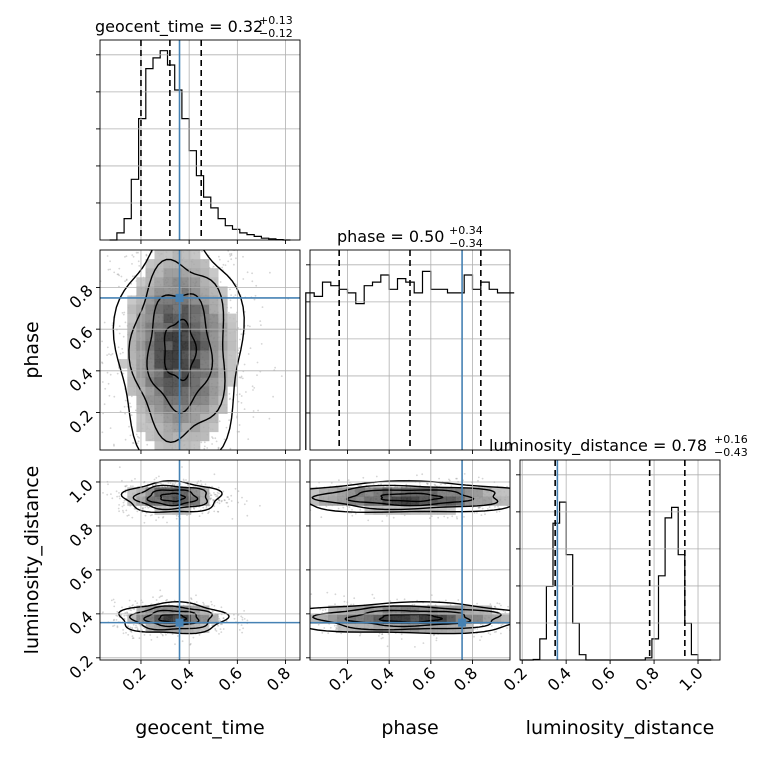  What do you see at coordinates (80, 666) in the screenshot?
I see `tick-label-y: 0.2` at bounding box center [80, 666].